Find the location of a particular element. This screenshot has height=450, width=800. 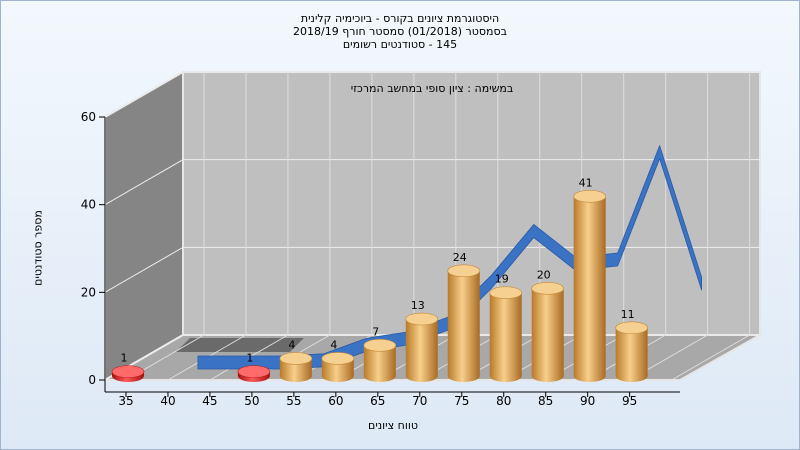

bar-value-label: 20 is located at coordinates (544, 274).